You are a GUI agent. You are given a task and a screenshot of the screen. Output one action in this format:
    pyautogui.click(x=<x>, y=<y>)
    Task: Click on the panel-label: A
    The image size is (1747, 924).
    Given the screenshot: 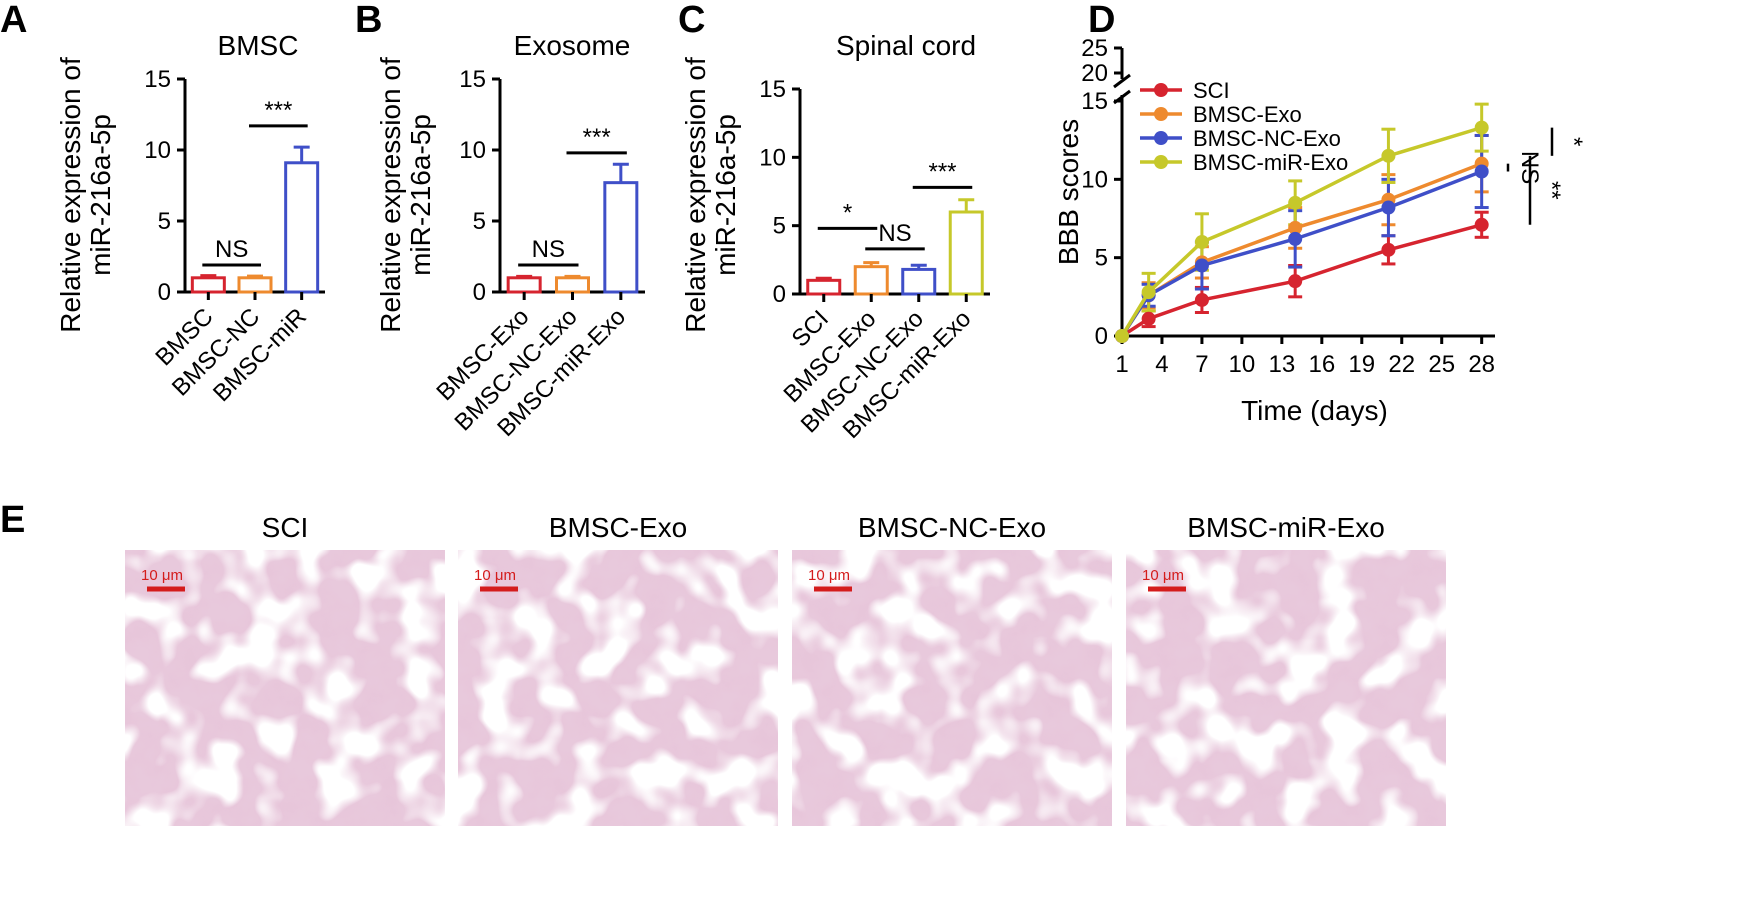 What is the action you would take?
    pyautogui.click(x=13, y=20)
    